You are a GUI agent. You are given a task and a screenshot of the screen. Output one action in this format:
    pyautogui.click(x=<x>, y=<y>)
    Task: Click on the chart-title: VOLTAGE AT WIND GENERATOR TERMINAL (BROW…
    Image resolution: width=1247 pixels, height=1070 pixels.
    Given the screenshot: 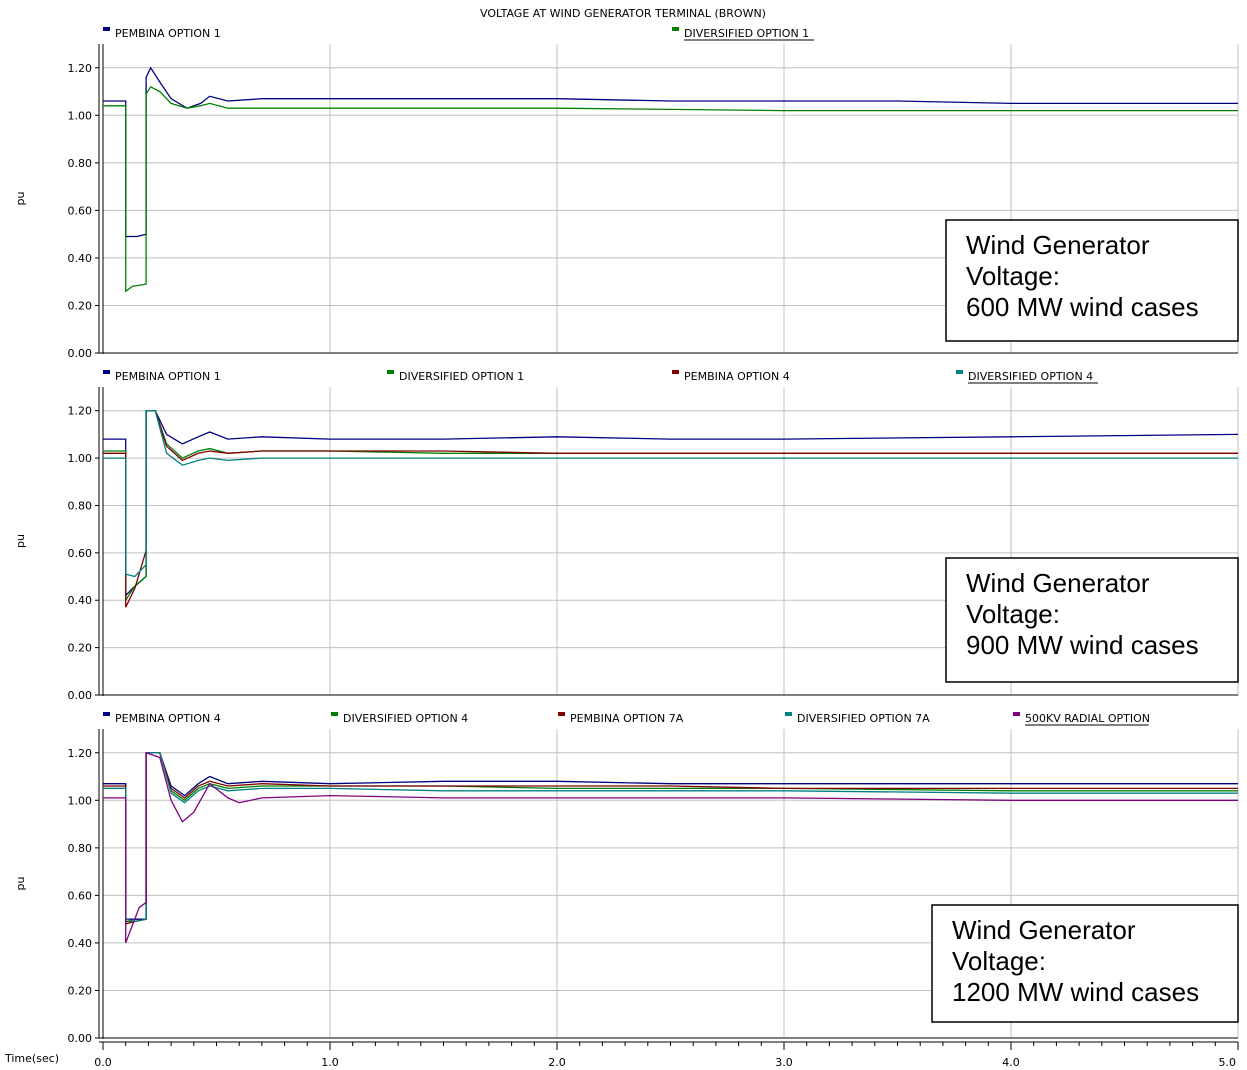 What is the action you would take?
    pyautogui.click(x=623, y=13)
    